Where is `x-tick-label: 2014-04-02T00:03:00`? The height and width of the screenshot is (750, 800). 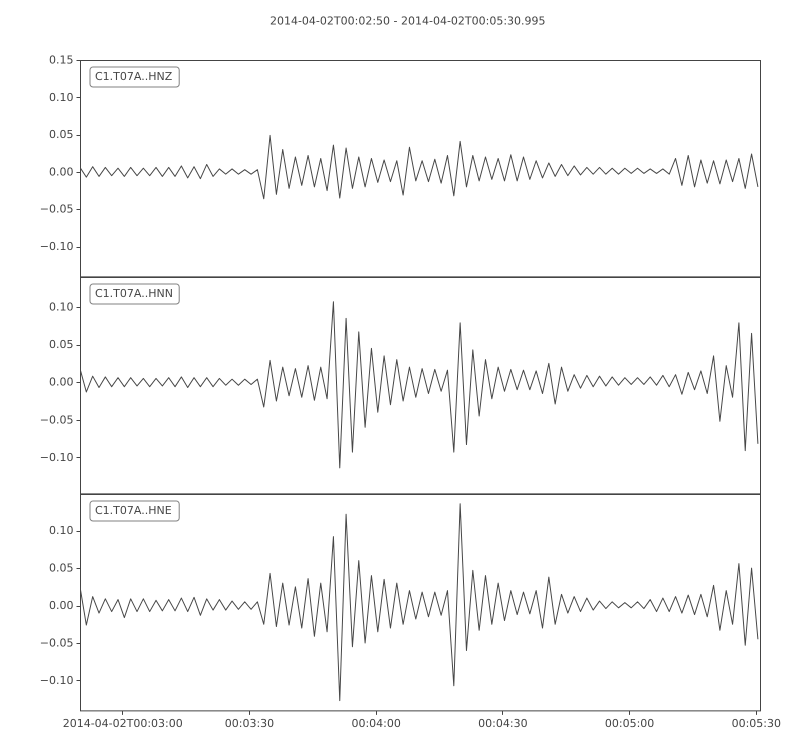
x-tick-label: 2014-04-02T00:03:00 is located at coordinates (122, 723).